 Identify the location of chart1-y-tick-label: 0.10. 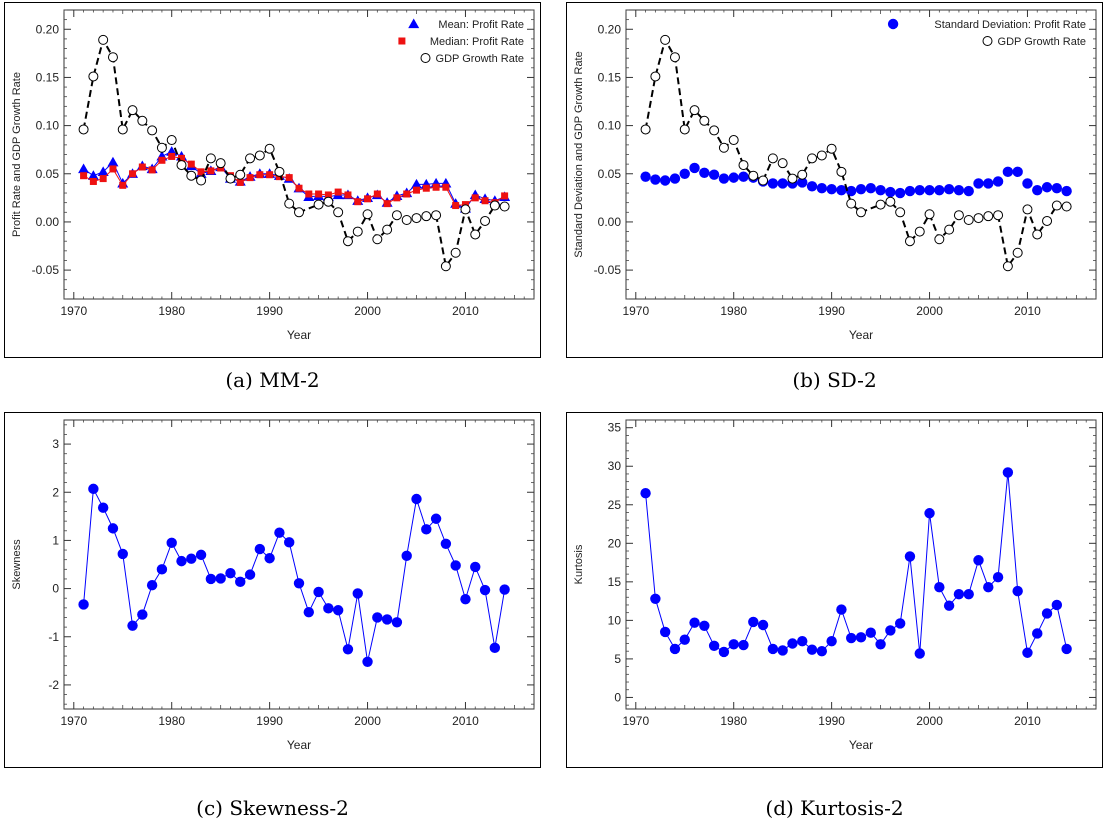
(610, 126).